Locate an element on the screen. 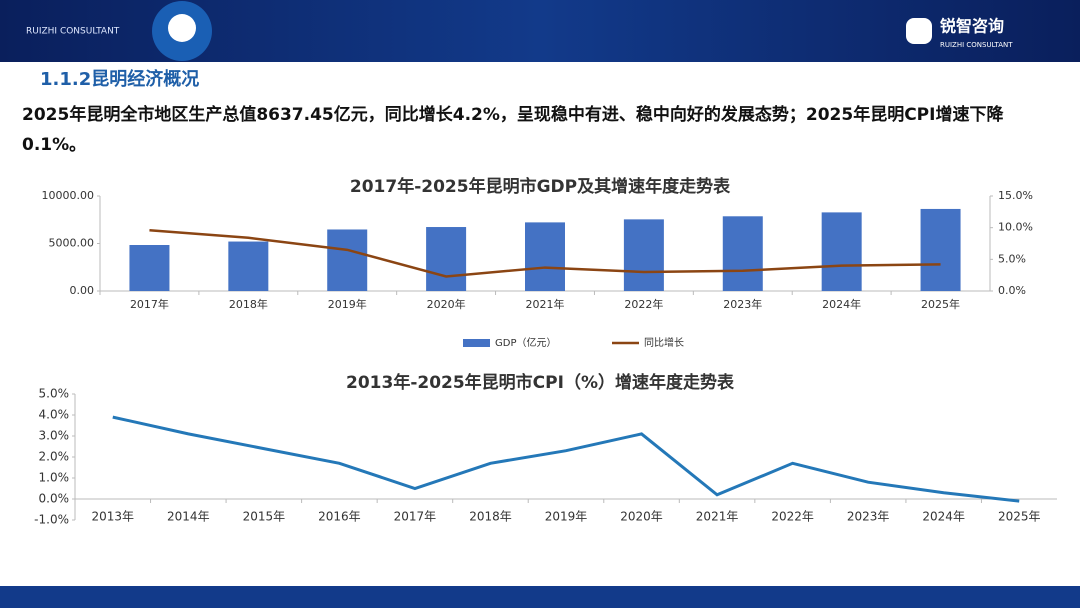 This screenshot has width=1080, height=612. legend-label: 同比增长 is located at coordinates (664, 342).